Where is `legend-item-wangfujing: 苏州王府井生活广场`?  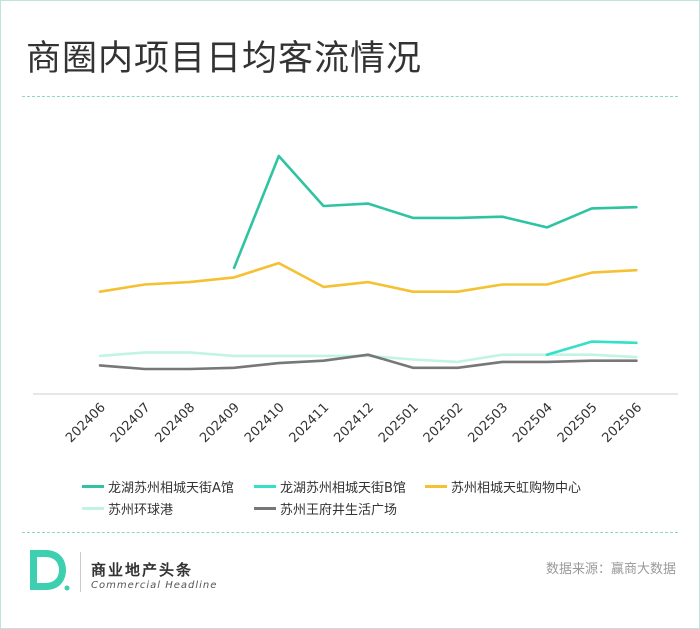 legend-item-wangfujing: 苏州王府井生活广场 is located at coordinates (326, 508).